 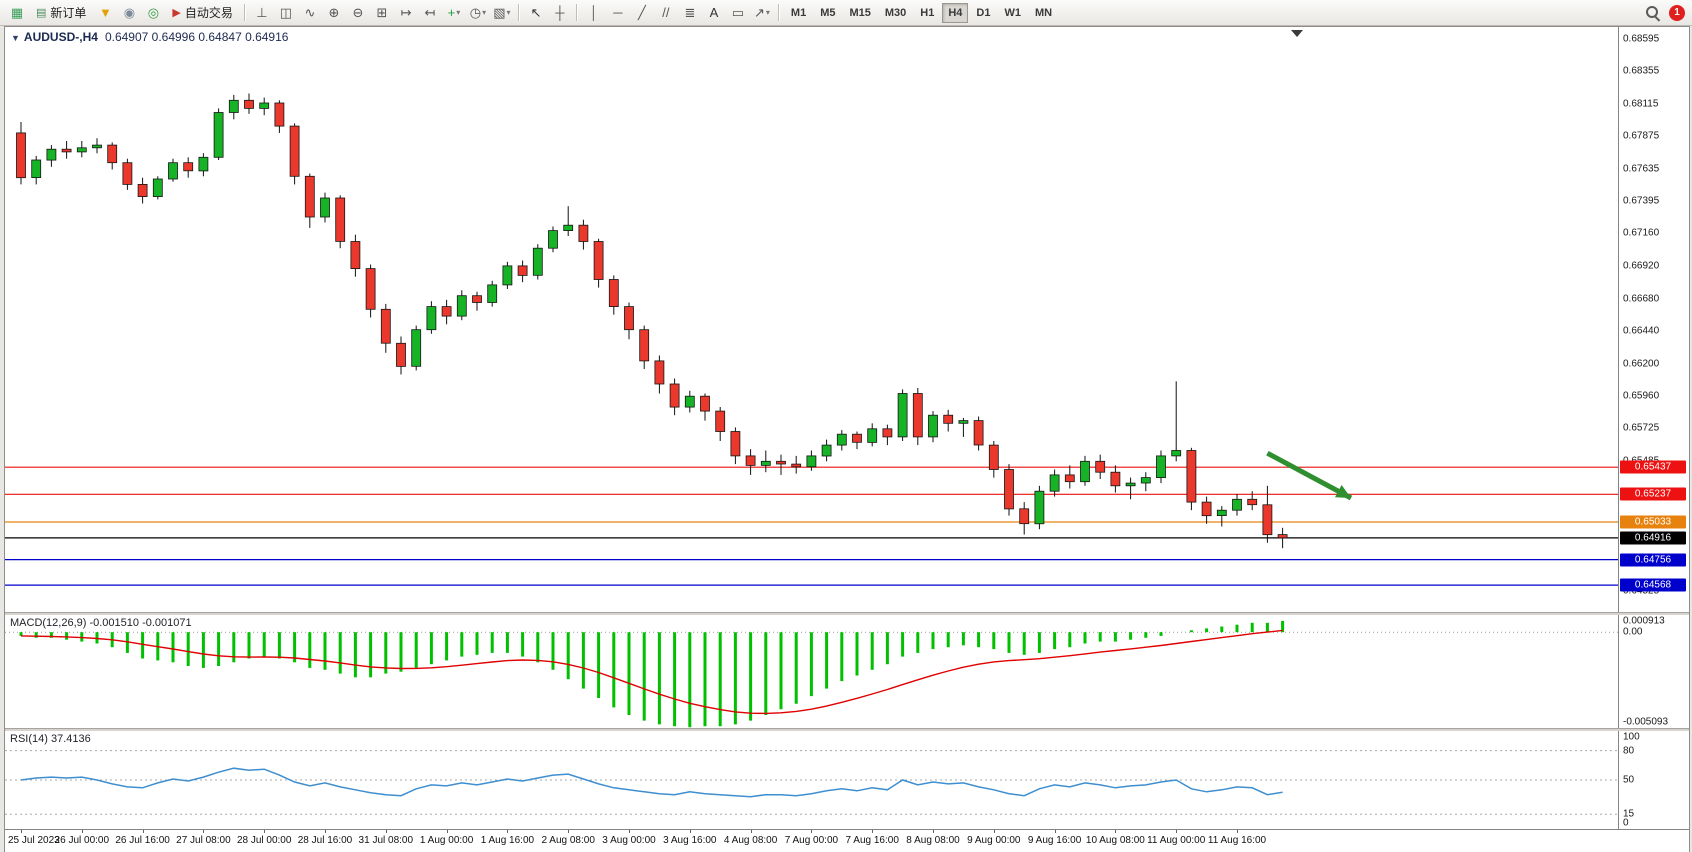 I want to click on search-icon, so click(x=1653, y=13).